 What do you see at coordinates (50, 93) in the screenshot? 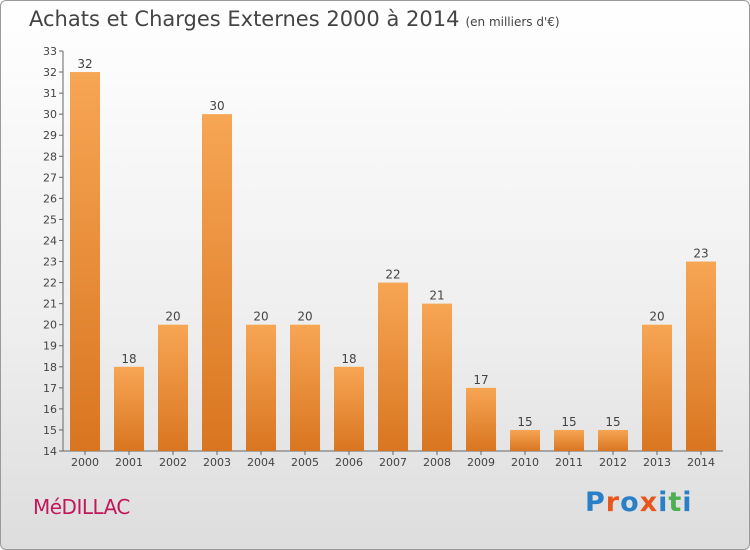
I see `y-tick-label: 31` at bounding box center [50, 93].